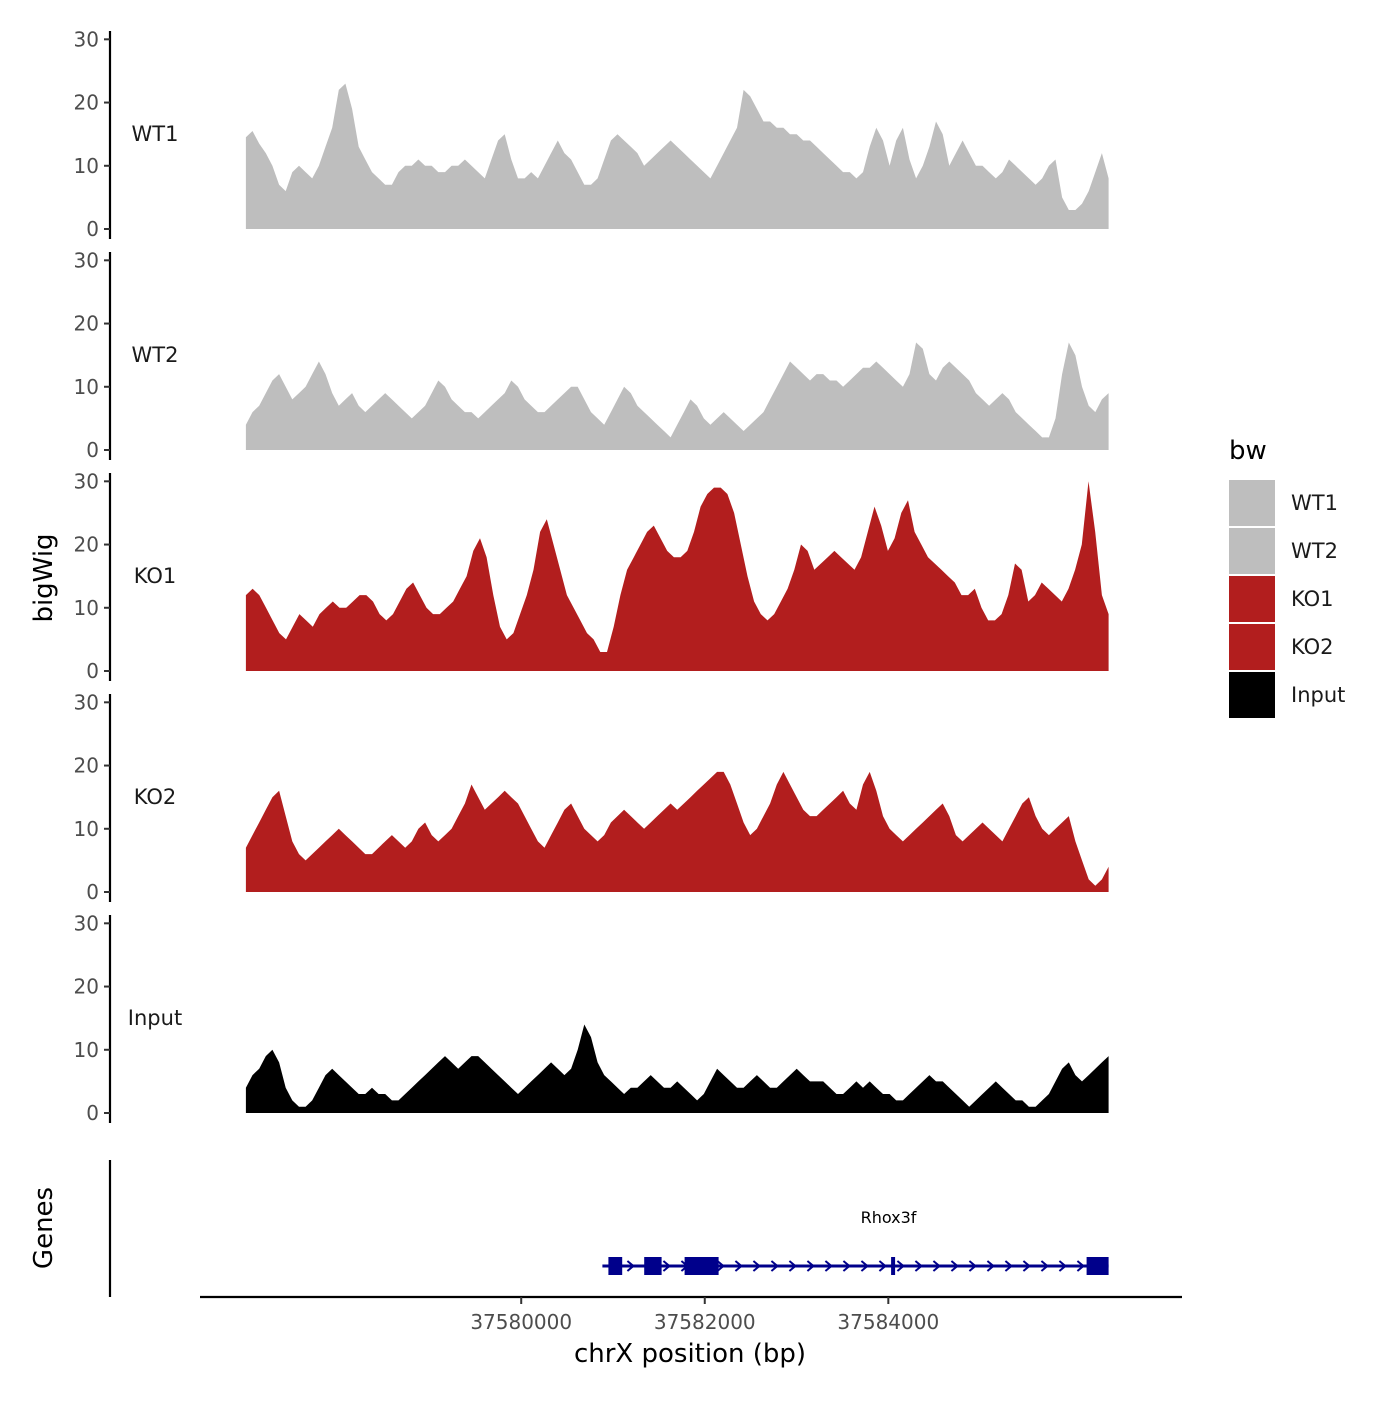 Image resolution: width=1400 pixels, height=1404 pixels. Describe the element at coordinates (155, 134) in the screenshot. I see `track-label-wt1: WT1` at that location.